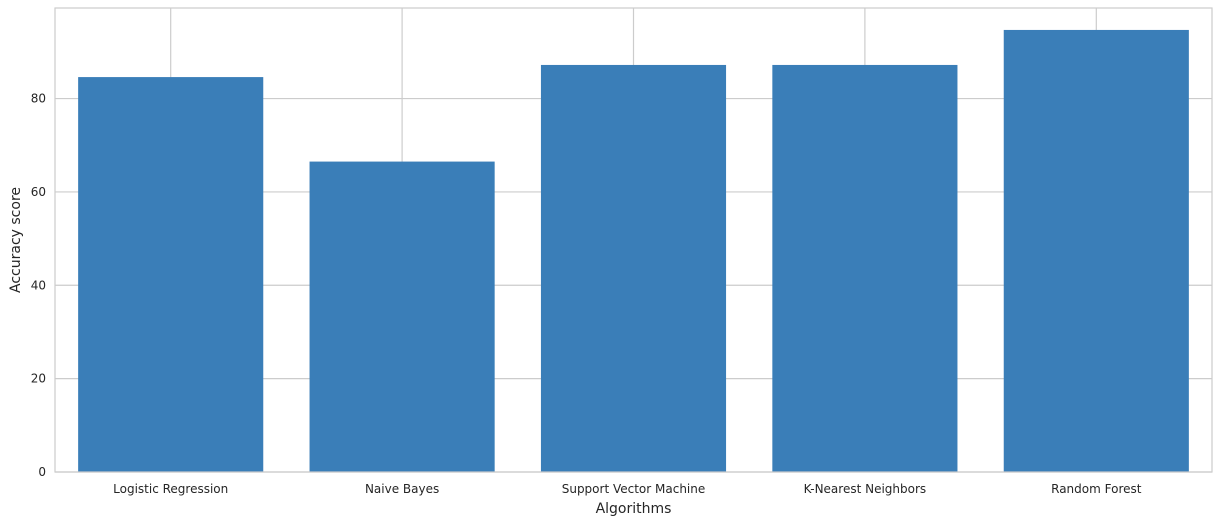  What do you see at coordinates (38, 379) in the screenshot?
I see `y-tick-label: 20` at bounding box center [38, 379].